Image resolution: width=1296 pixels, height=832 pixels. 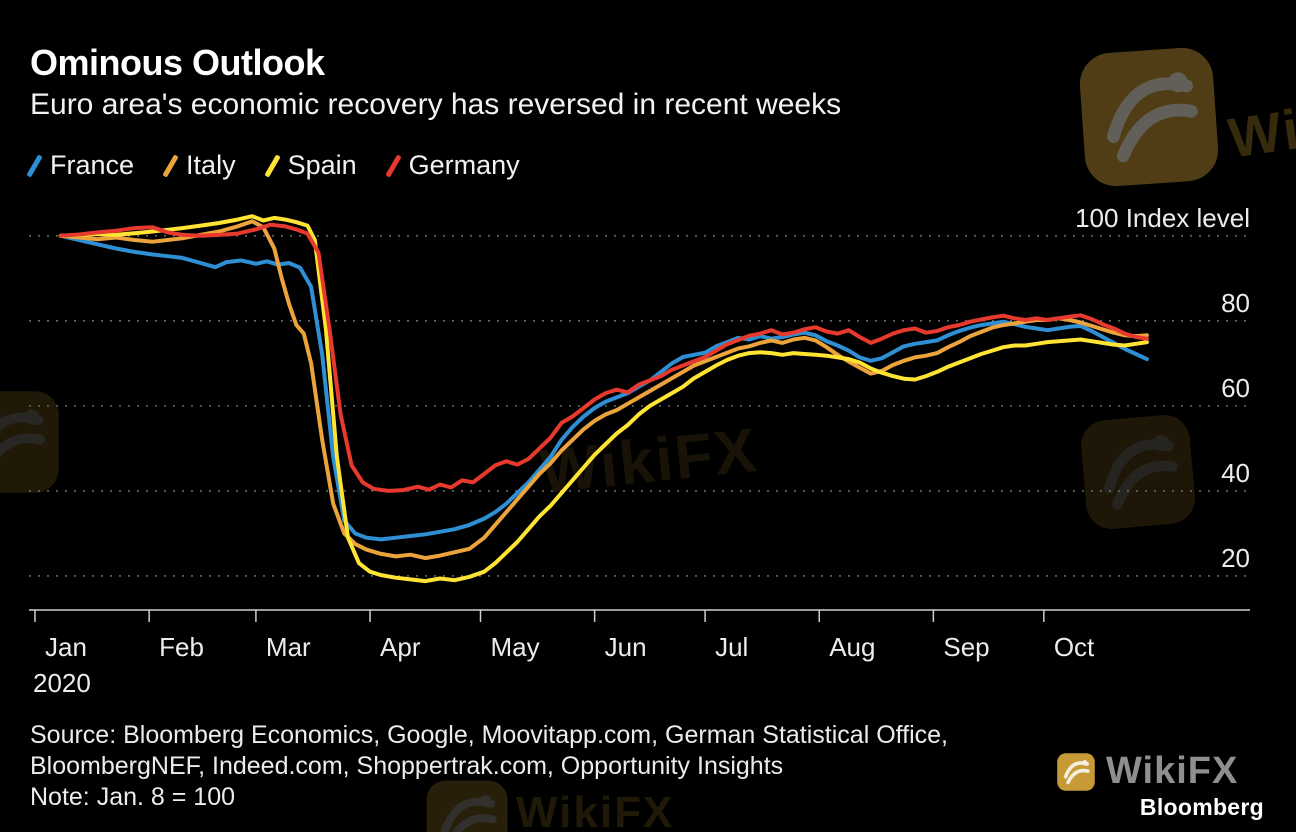 What do you see at coordinates (1235, 303) in the screenshot?
I see `y-axis-tick-label: 80` at bounding box center [1235, 303].